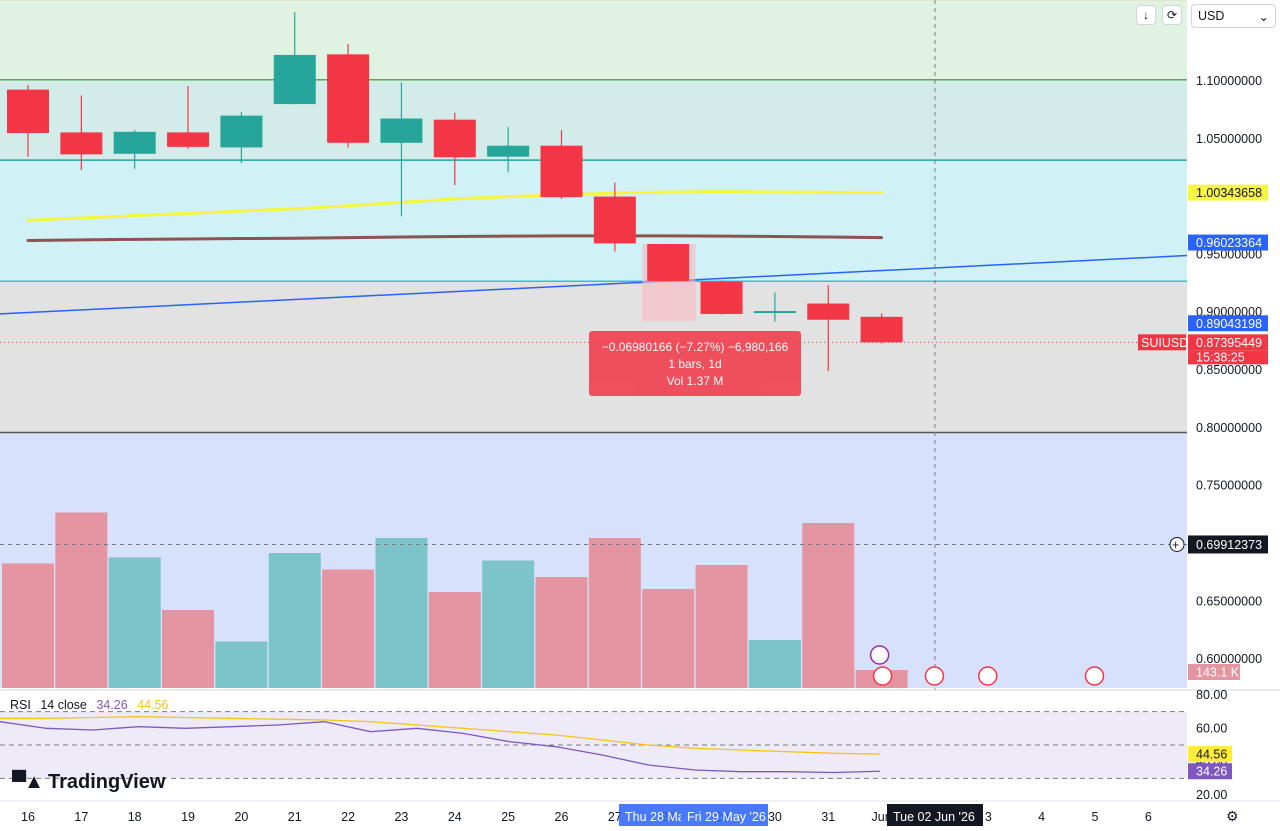  I want to click on rsi-line, so click(440, 747).